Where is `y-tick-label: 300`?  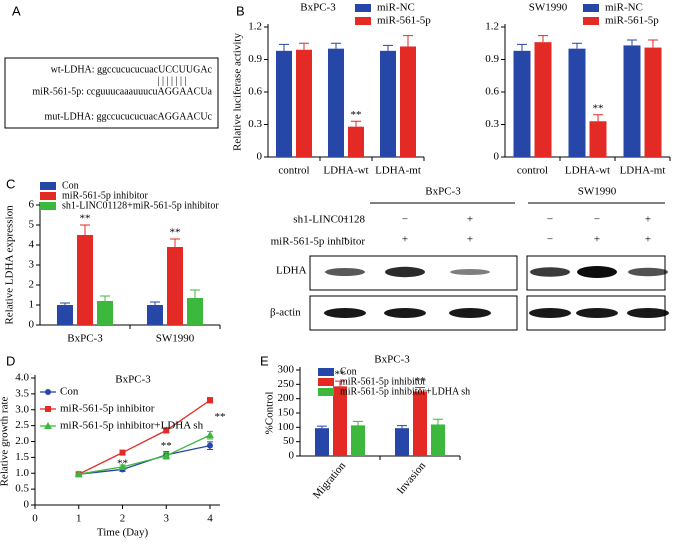
y-tick-label: 300 is located at coordinates (286, 370).